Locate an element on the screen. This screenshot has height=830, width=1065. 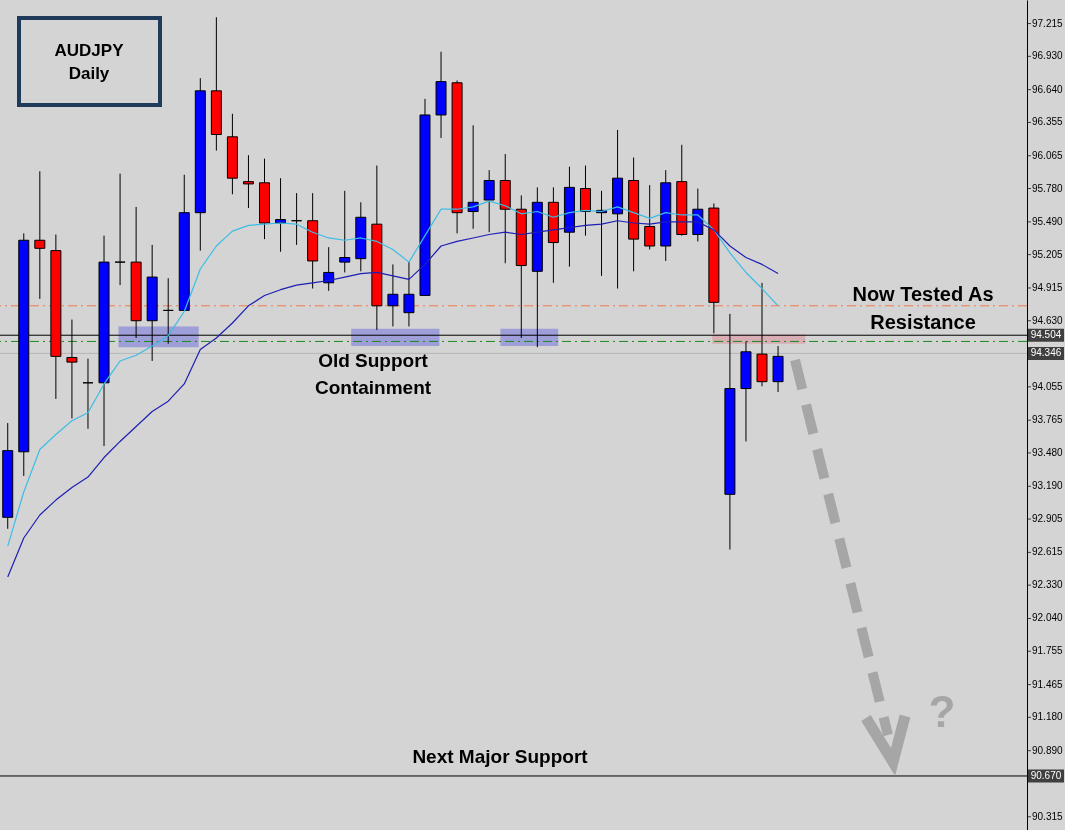
y-tick-label: 95.780 is located at coordinates (1048, 188).